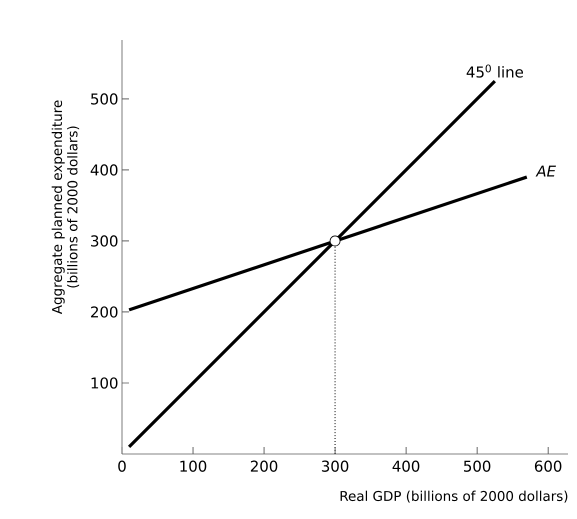 The width and height of the screenshot is (577, 519). Describe the element at coordinates (546, 171) in the screenshot. I see `series-label: AE` at that location.